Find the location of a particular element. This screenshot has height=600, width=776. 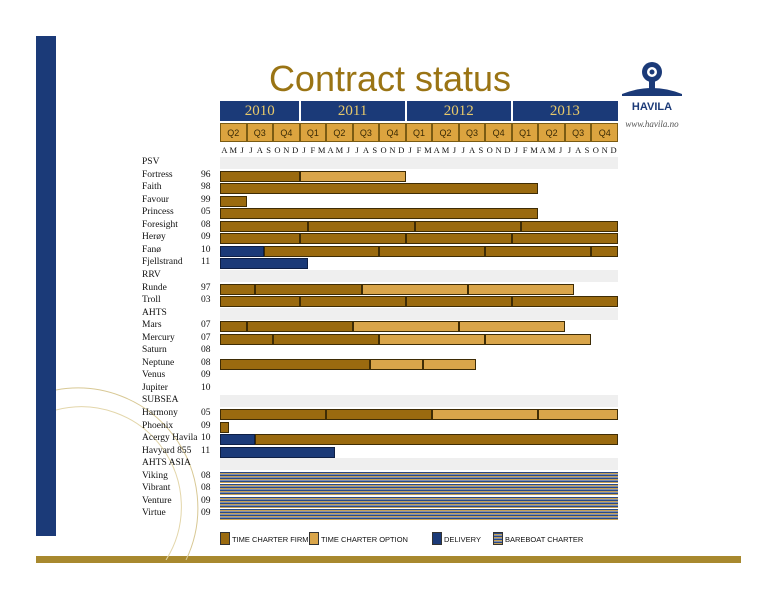

vessel-name: Neptune is located at coordinates (158, 362).